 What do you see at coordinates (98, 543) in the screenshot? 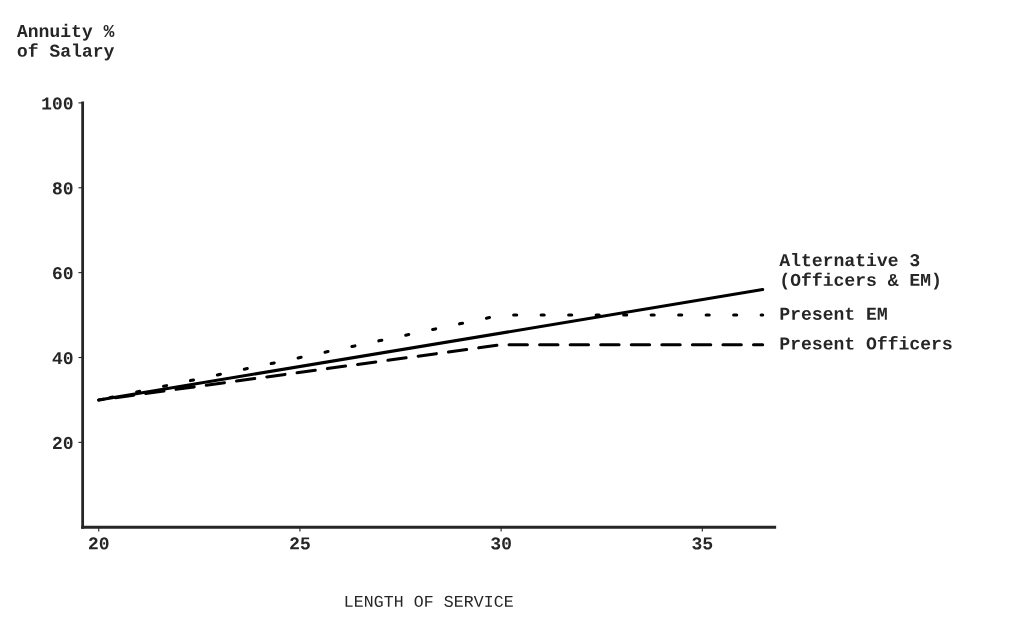
I see `x-tick-label: 20` at bounding box center [98, 543].